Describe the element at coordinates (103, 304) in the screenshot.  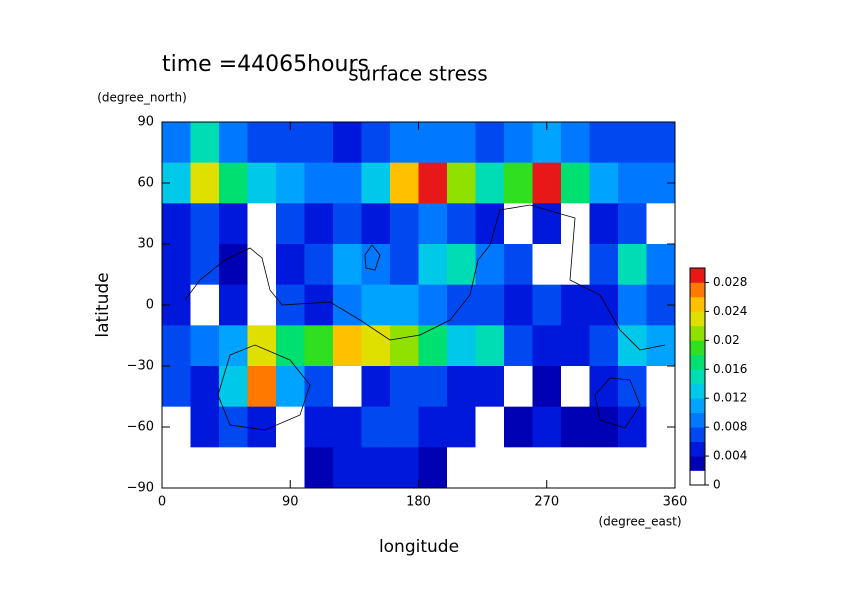
I see `y-axis-label: latitude` at that location.